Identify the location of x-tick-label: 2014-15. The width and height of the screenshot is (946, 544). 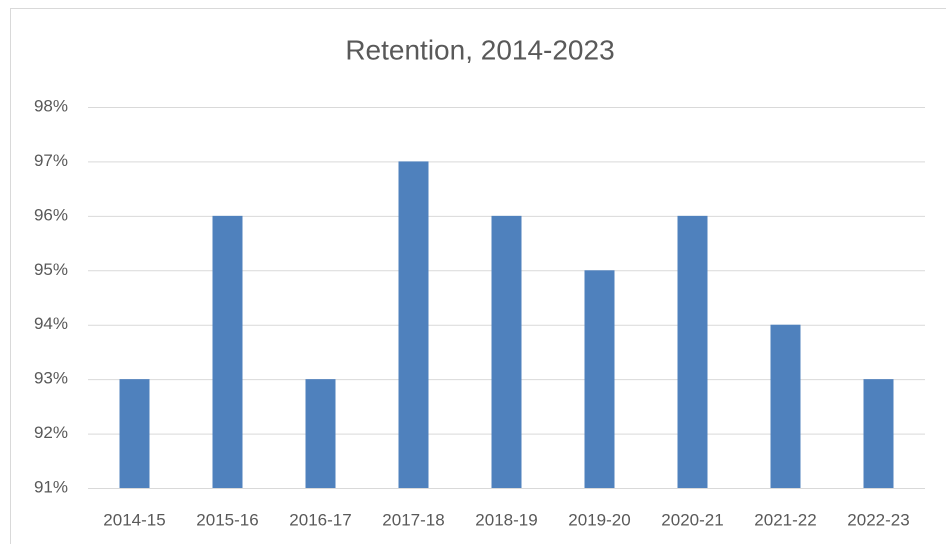
(134, 519).